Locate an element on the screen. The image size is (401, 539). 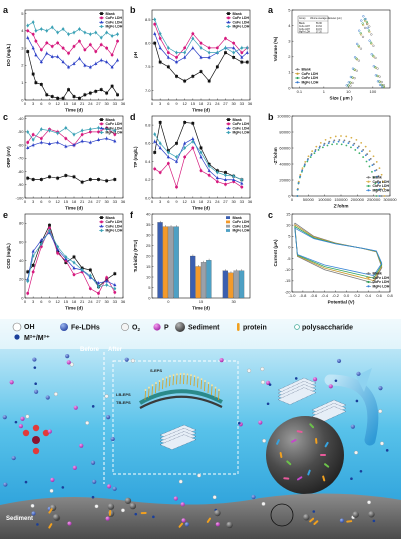
protein-strand is located at coordinates (50, 511).